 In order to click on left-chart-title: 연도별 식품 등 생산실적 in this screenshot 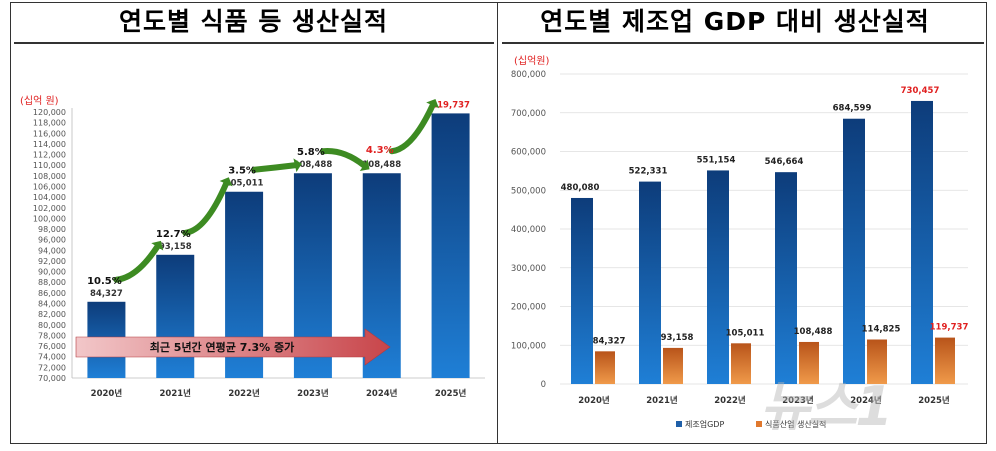, I will do `click(253, 21)`.